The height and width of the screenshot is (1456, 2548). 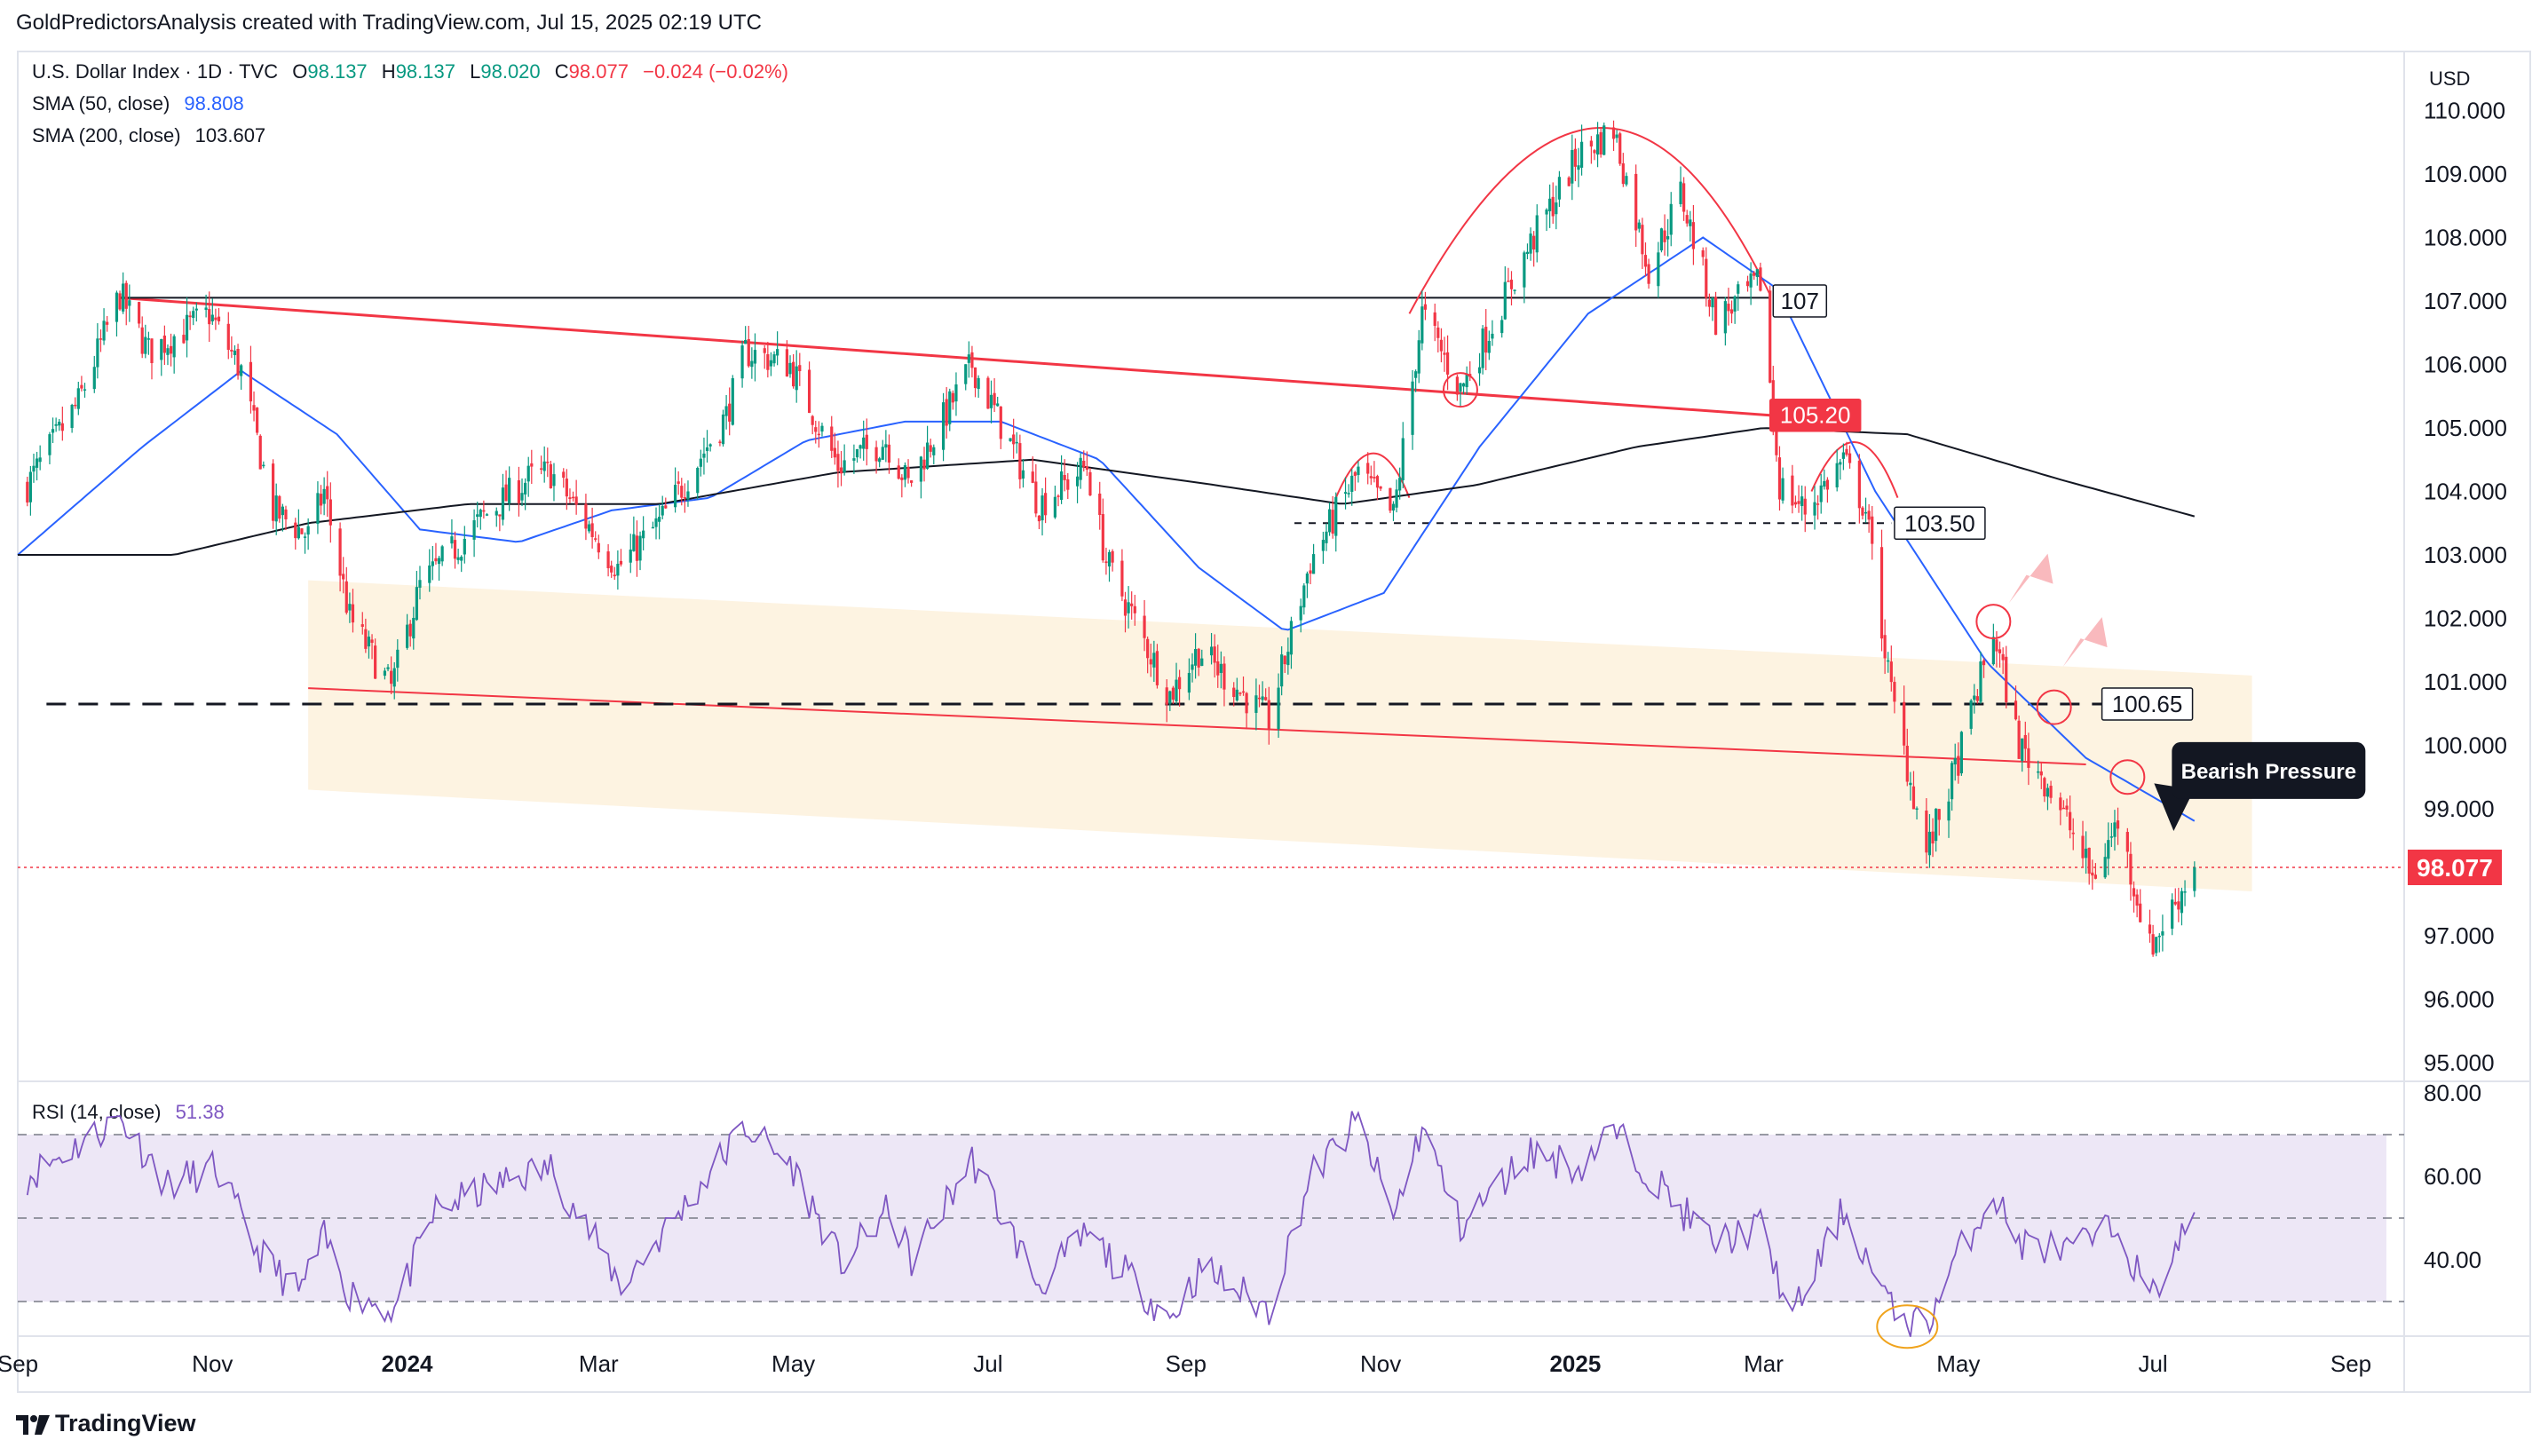 I want to click on price-tick-label: 105.000, so click(x=2465, y=428).